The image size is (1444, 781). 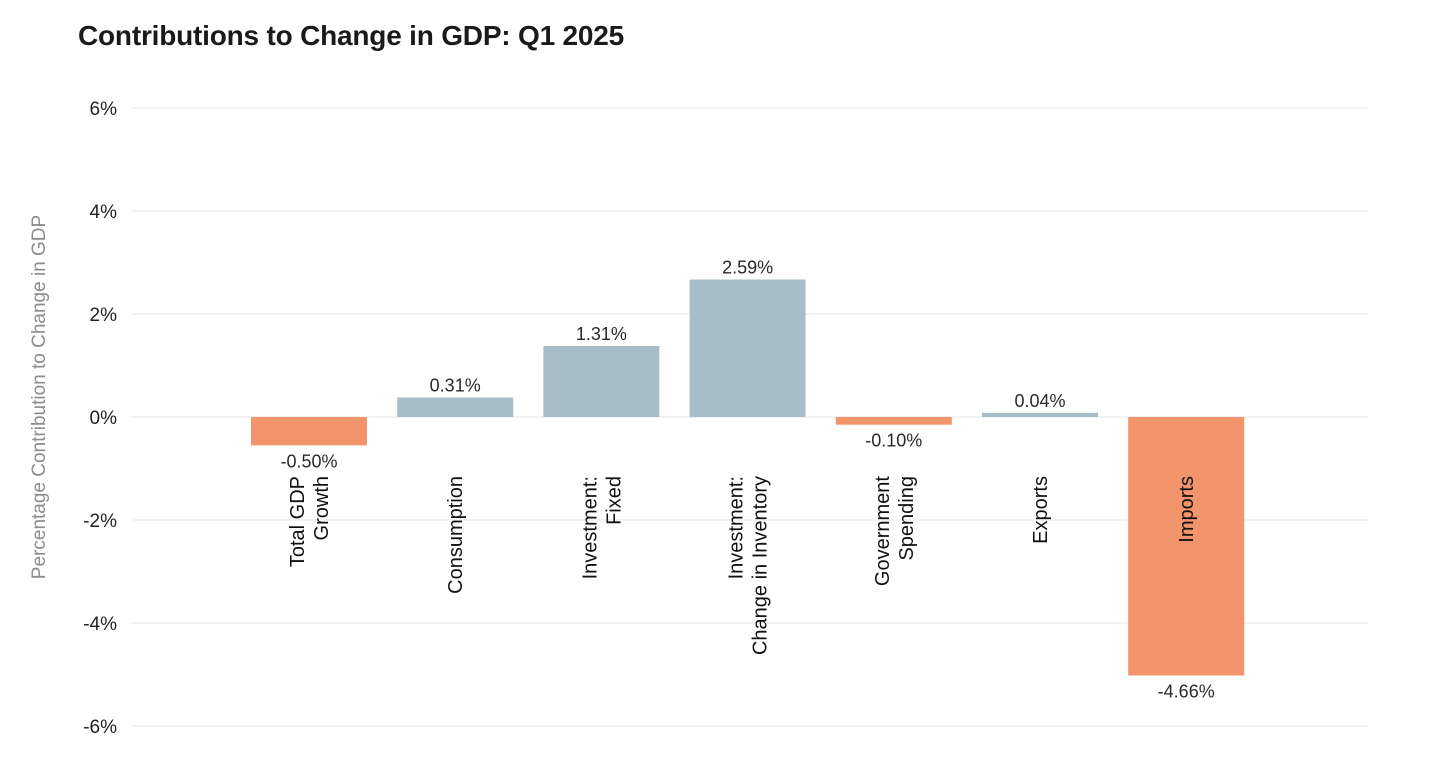 What do you see at coordinates (614, 500) in the screenshot?
I see `category-label-line: Fixed` at bounding box center [614, 500].